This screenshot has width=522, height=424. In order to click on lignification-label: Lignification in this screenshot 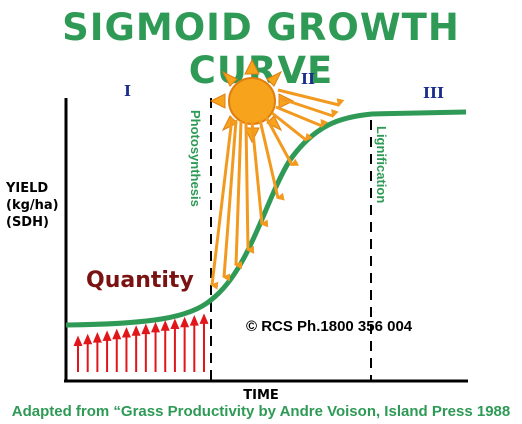, I will do `click(381, 165)`.